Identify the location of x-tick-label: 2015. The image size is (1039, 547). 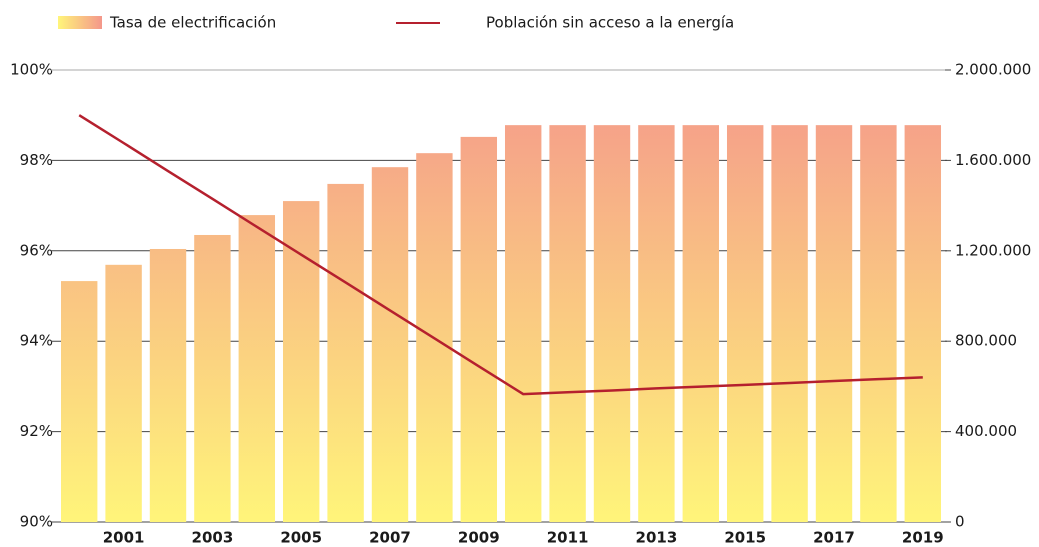
(745, 538).